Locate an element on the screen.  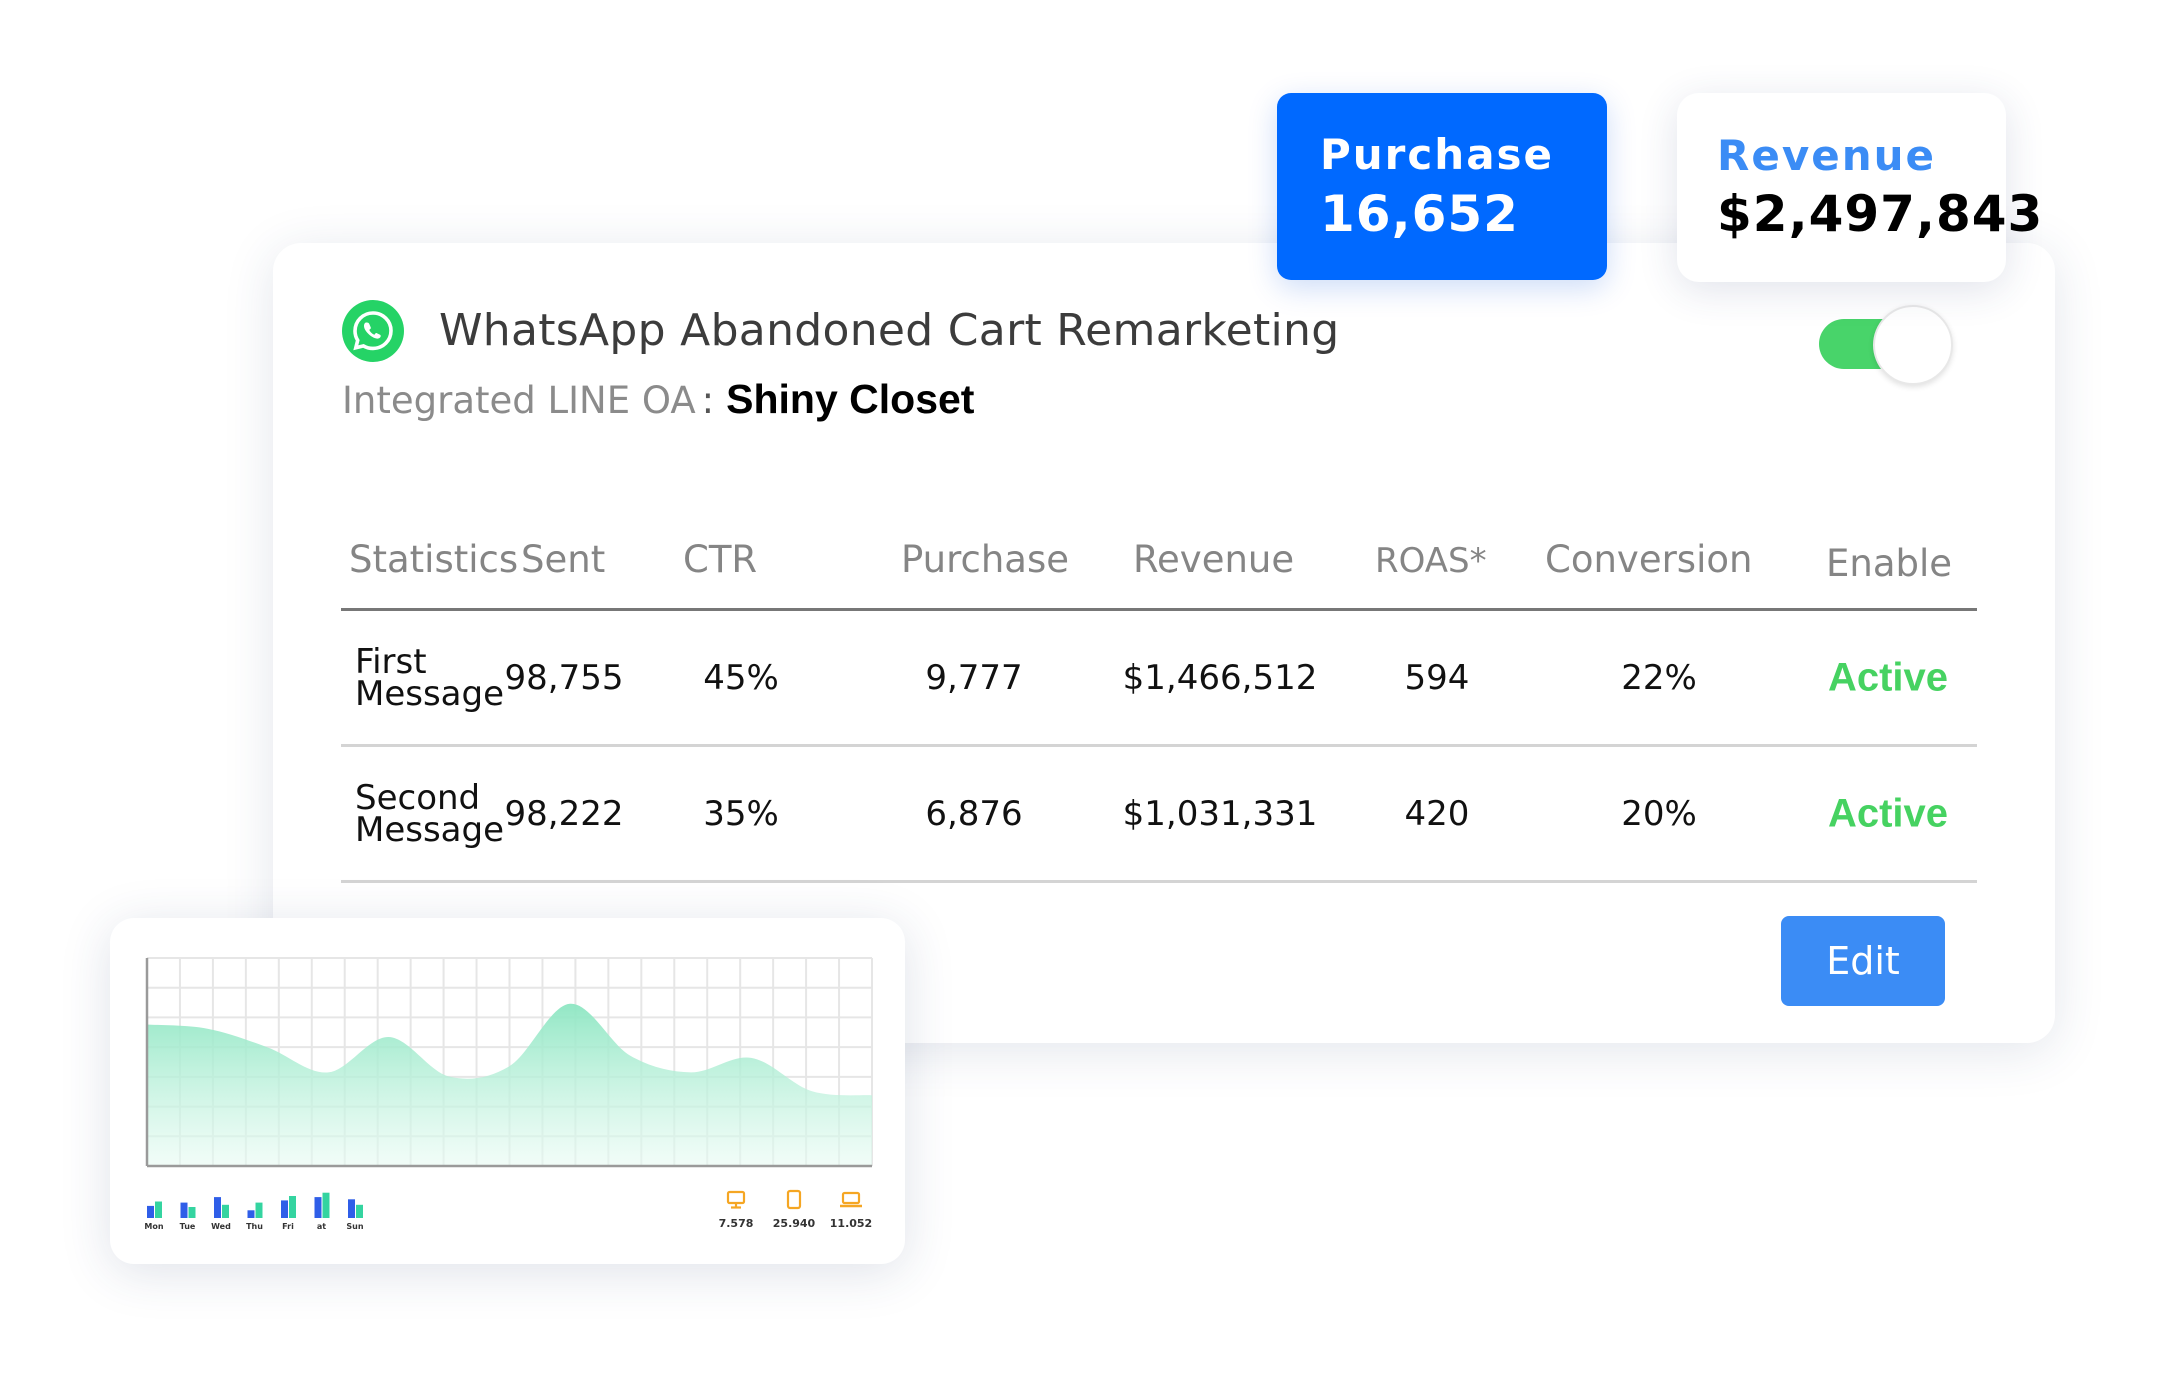
campaign-title: WhatsApp Abandoned Cart Remarketing is located at coordinates (889, 330).